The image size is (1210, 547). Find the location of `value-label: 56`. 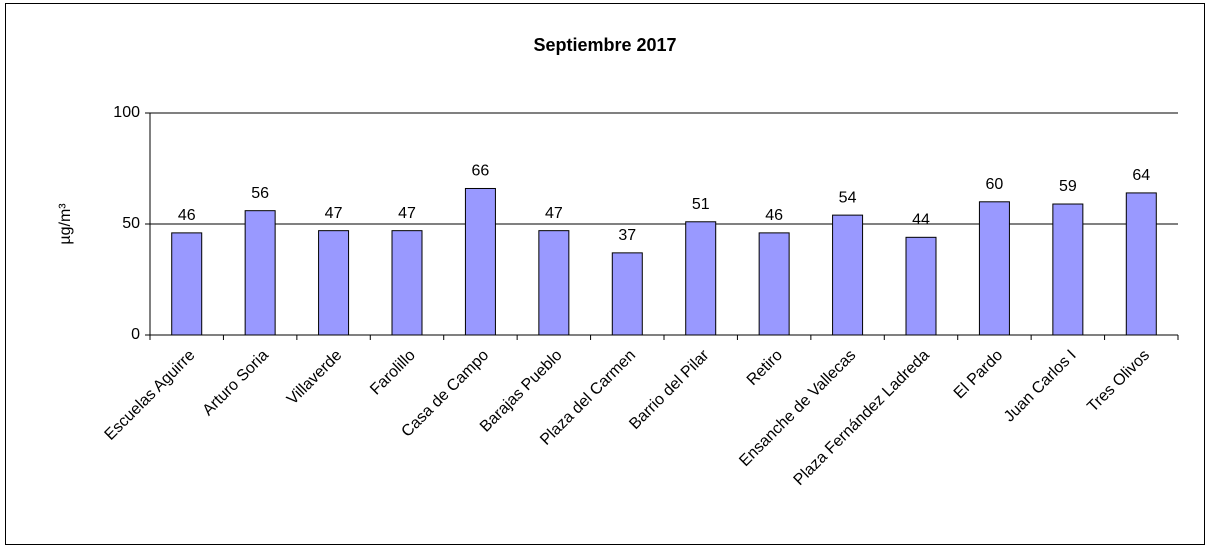

value-label: 56 is located at coordinates (260, 193).